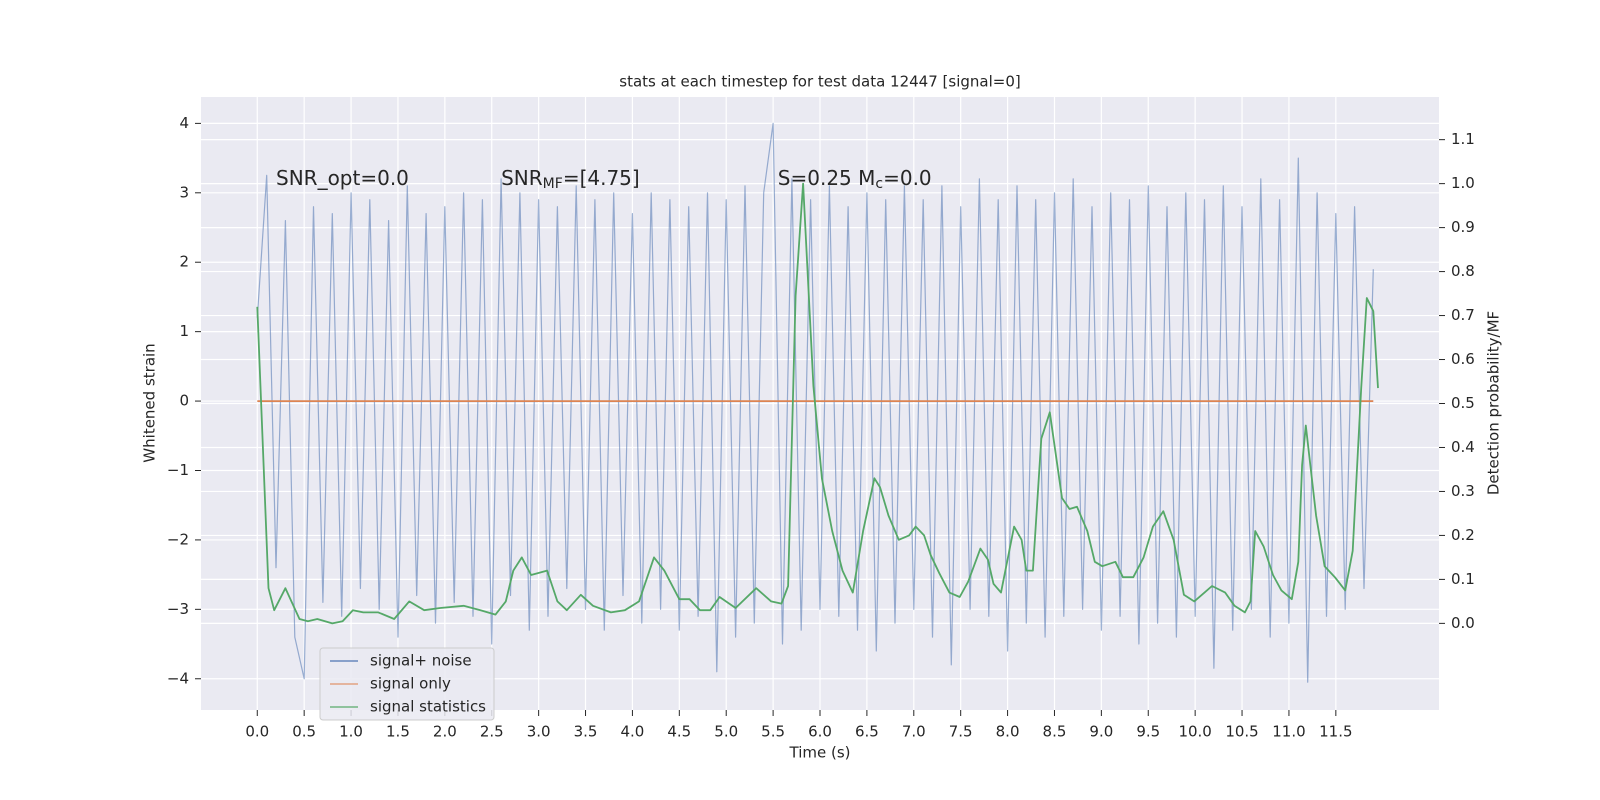 The image size is (1600, 800). Describe the element at coordinates (184, 262) in the screenshot. I see `y-tick-label: 2` at that location.